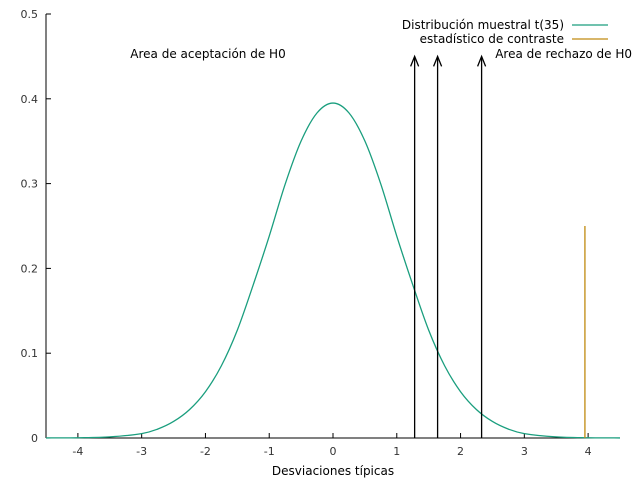 This screenshot has width=640, height=480. What do you see at coordinates (483, 25) in the screenshot?
I see `legend-label-t-distribution: Distribución muestral t(35)` at bounding box center [483, 25].